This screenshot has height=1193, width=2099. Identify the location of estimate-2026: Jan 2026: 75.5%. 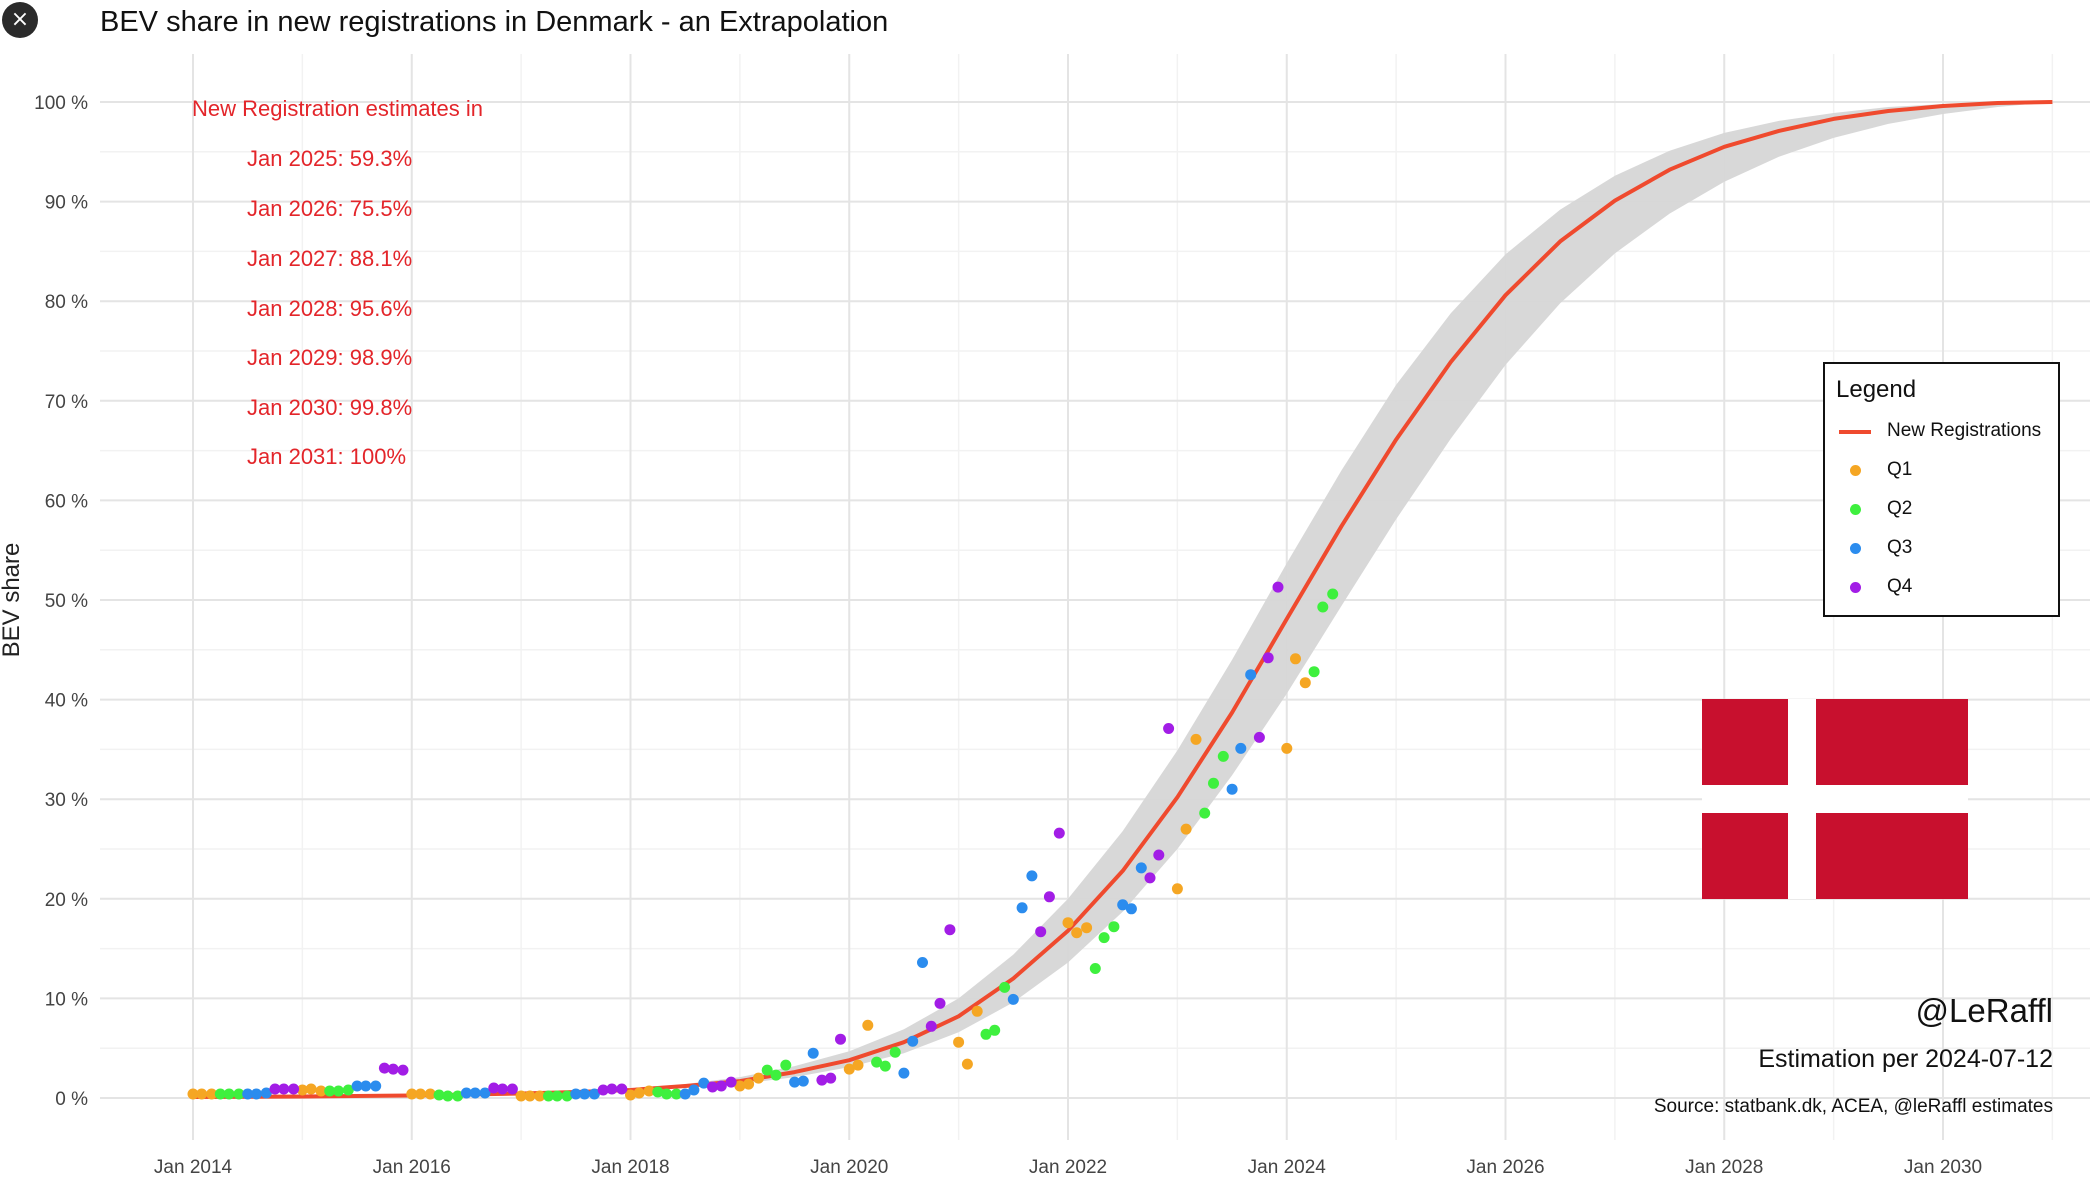
(330, 208).